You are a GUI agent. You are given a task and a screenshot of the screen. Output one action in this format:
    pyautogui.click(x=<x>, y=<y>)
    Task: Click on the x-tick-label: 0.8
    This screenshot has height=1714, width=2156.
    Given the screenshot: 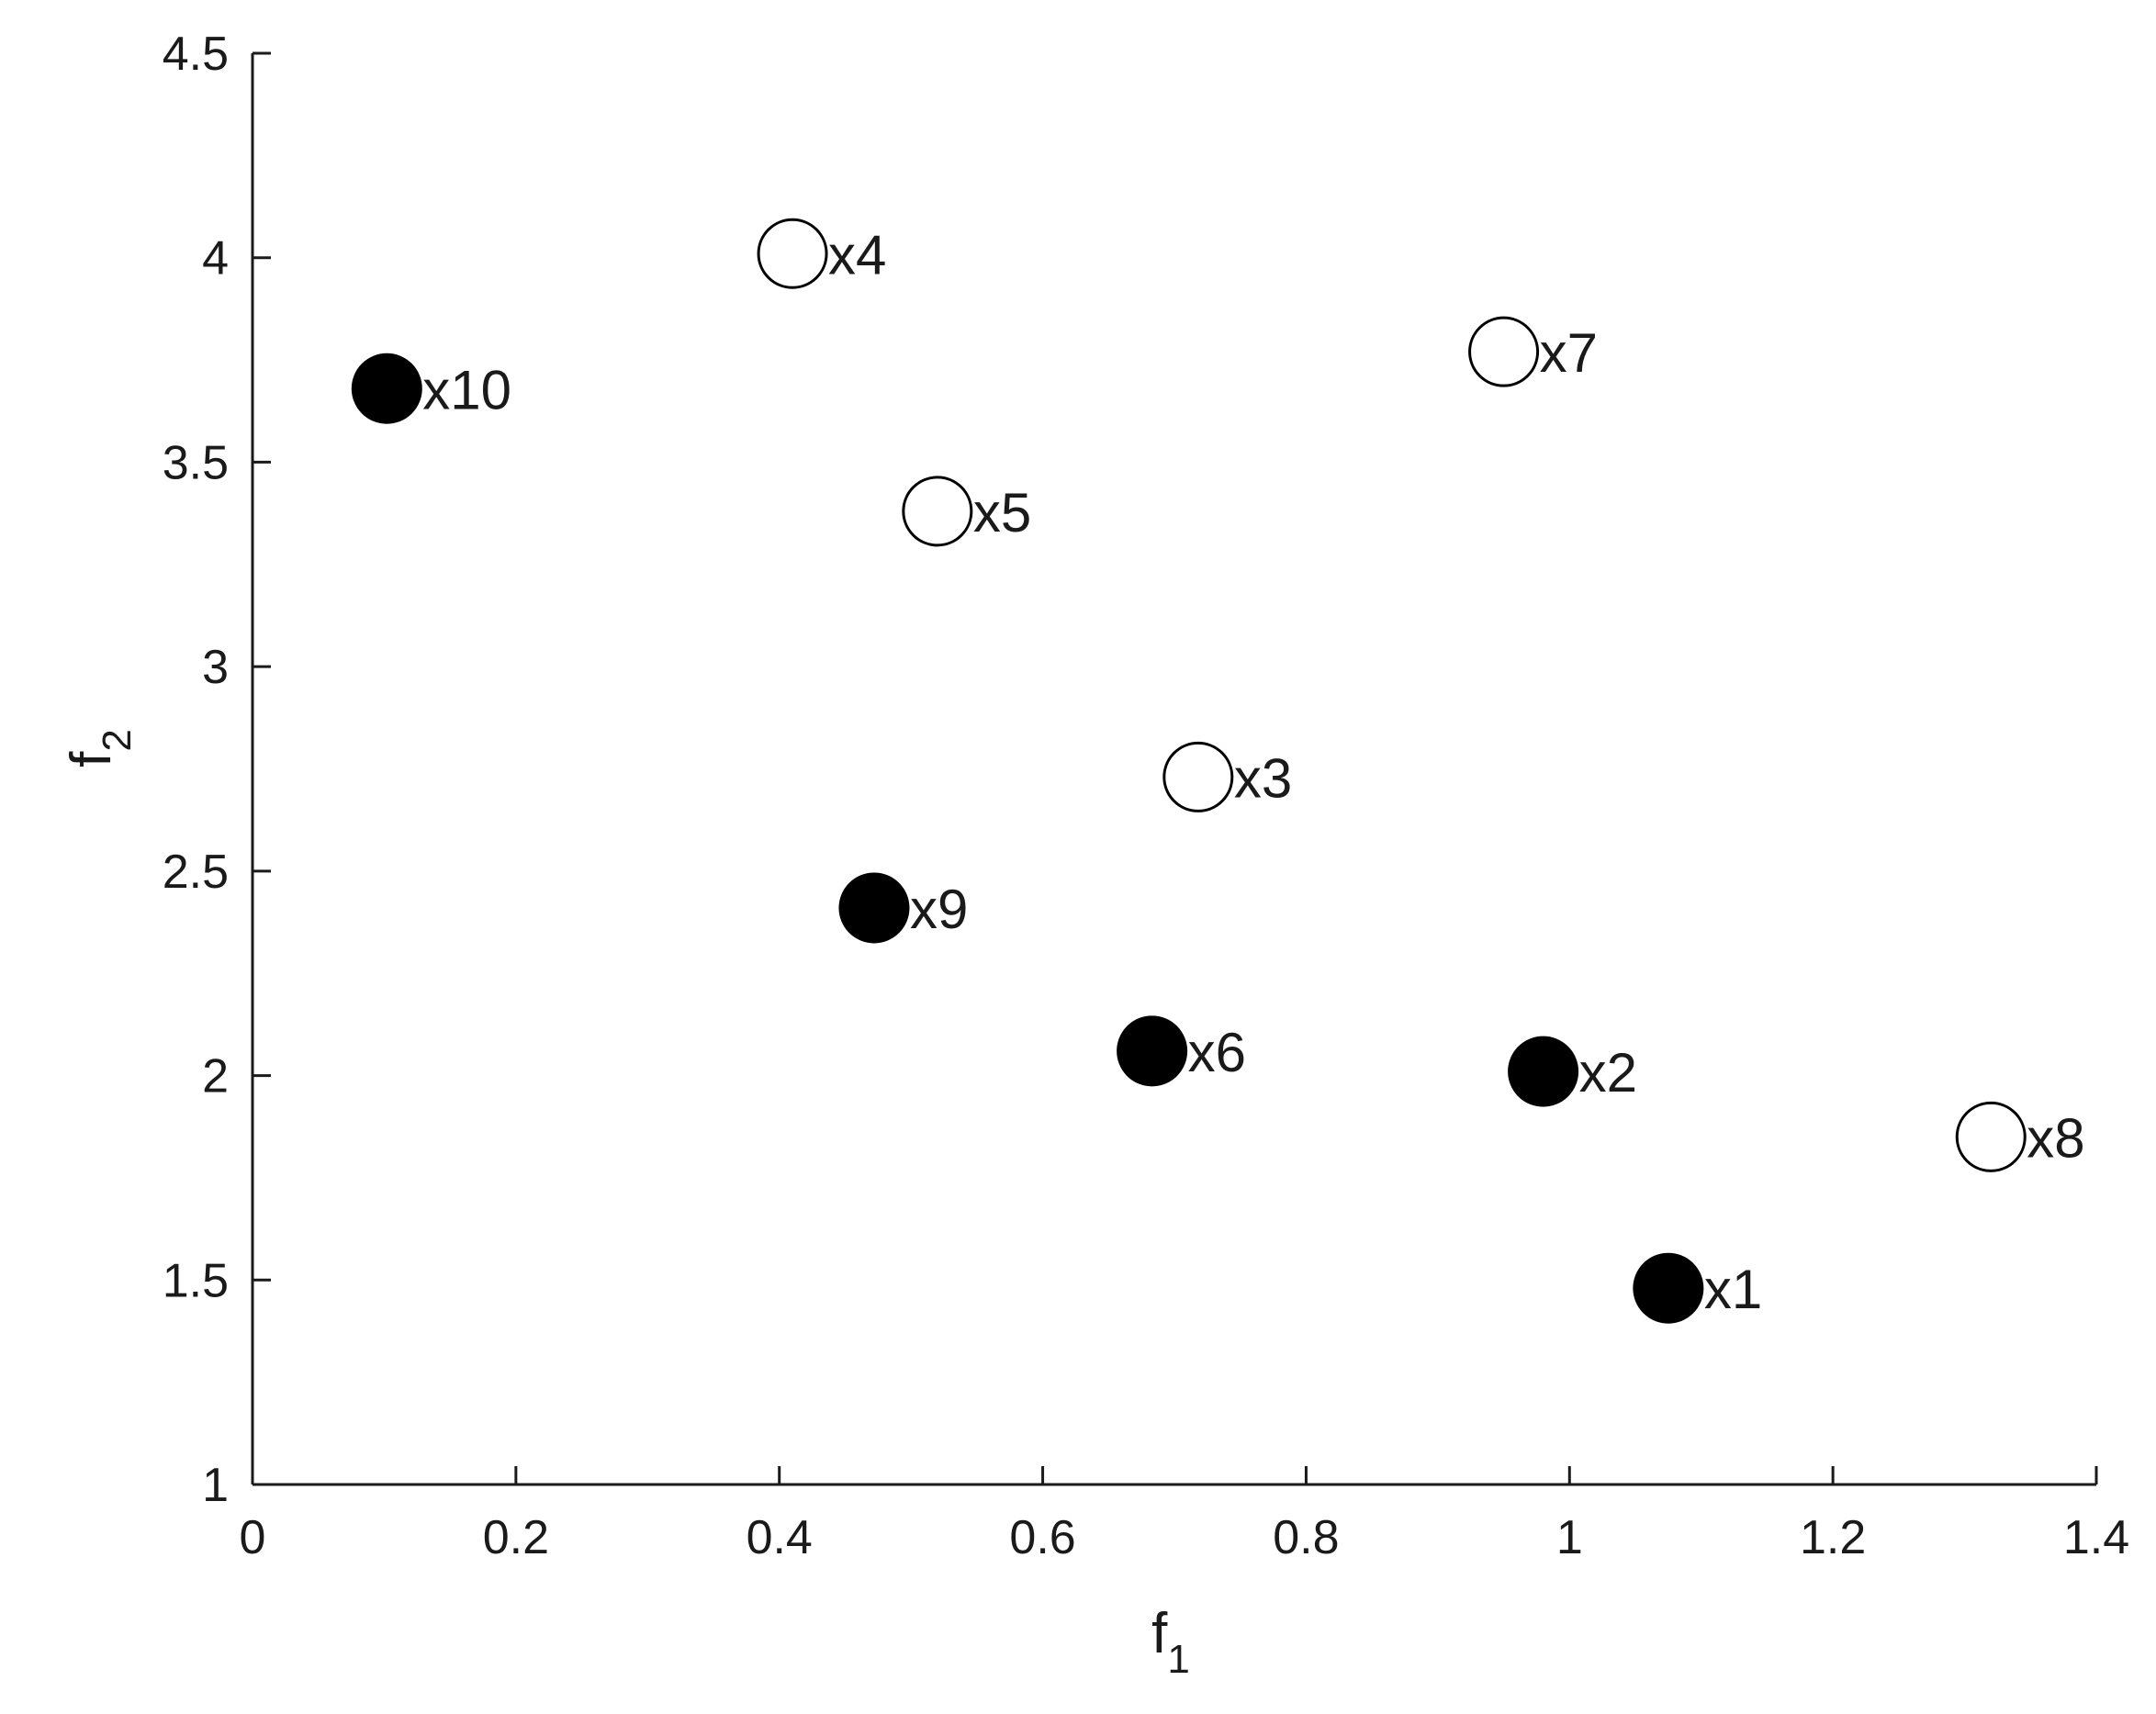 What is the action you would take?
    pyautogui.click(x=1306, y=1537)
    